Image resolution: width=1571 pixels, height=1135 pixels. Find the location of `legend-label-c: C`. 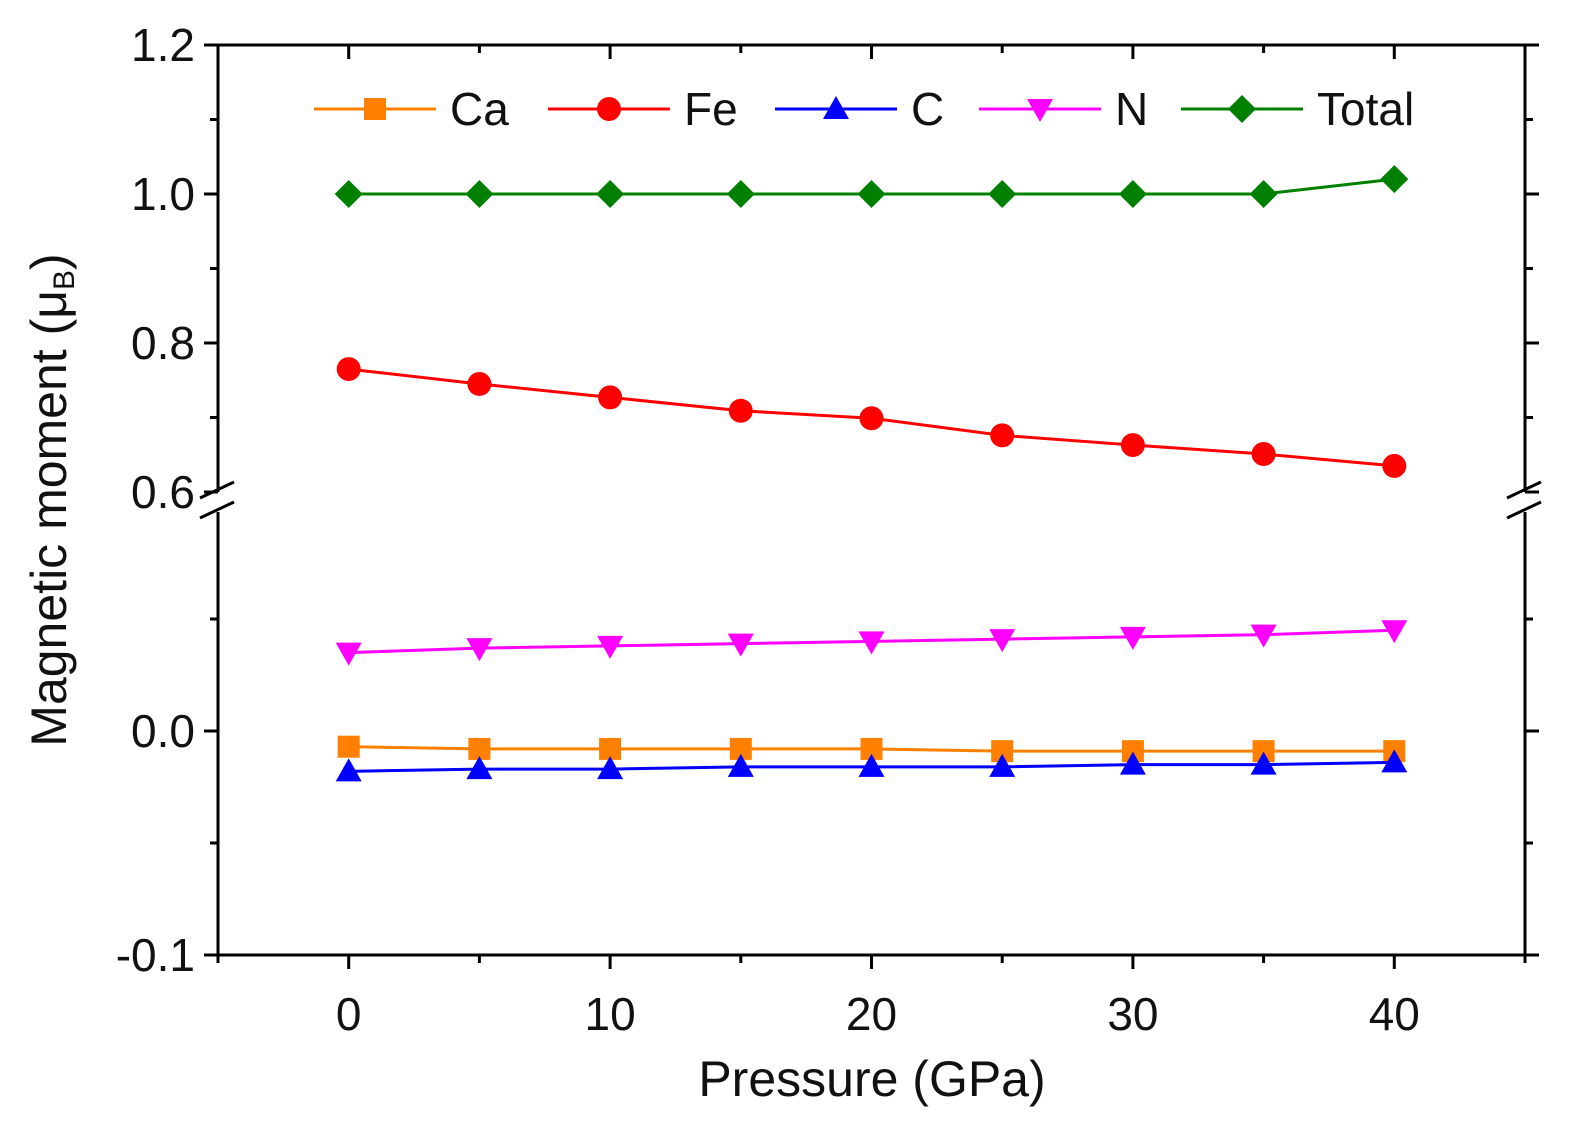

legend-label-c: C is located at coordinates (927, 109).